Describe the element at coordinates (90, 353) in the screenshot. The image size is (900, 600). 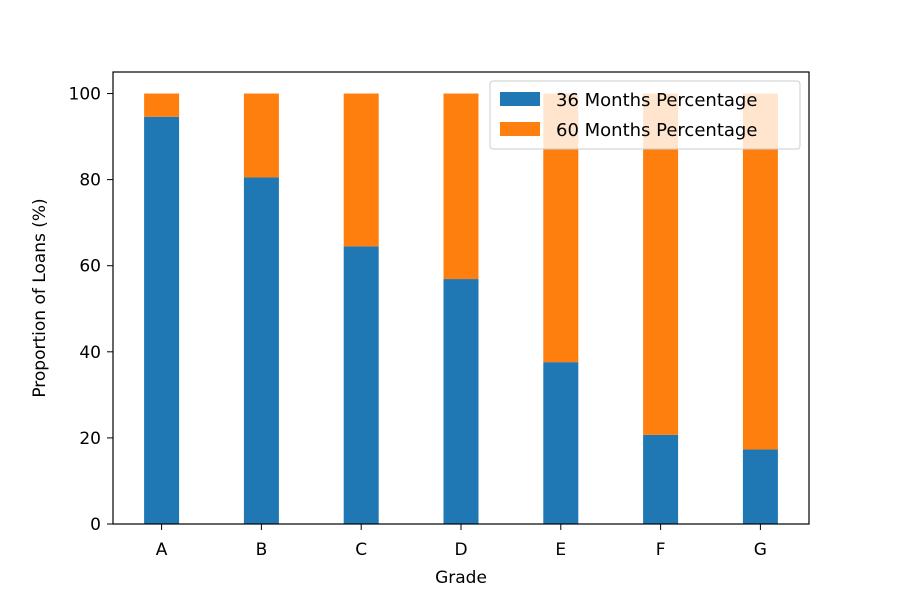
I see `y-tick-label-40: 40` at that location.